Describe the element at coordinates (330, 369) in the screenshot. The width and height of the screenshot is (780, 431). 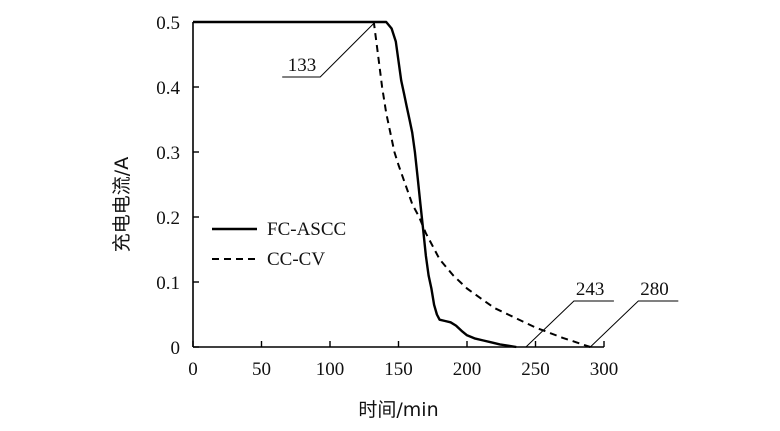
I see `x-tick-label: 100` at that location.